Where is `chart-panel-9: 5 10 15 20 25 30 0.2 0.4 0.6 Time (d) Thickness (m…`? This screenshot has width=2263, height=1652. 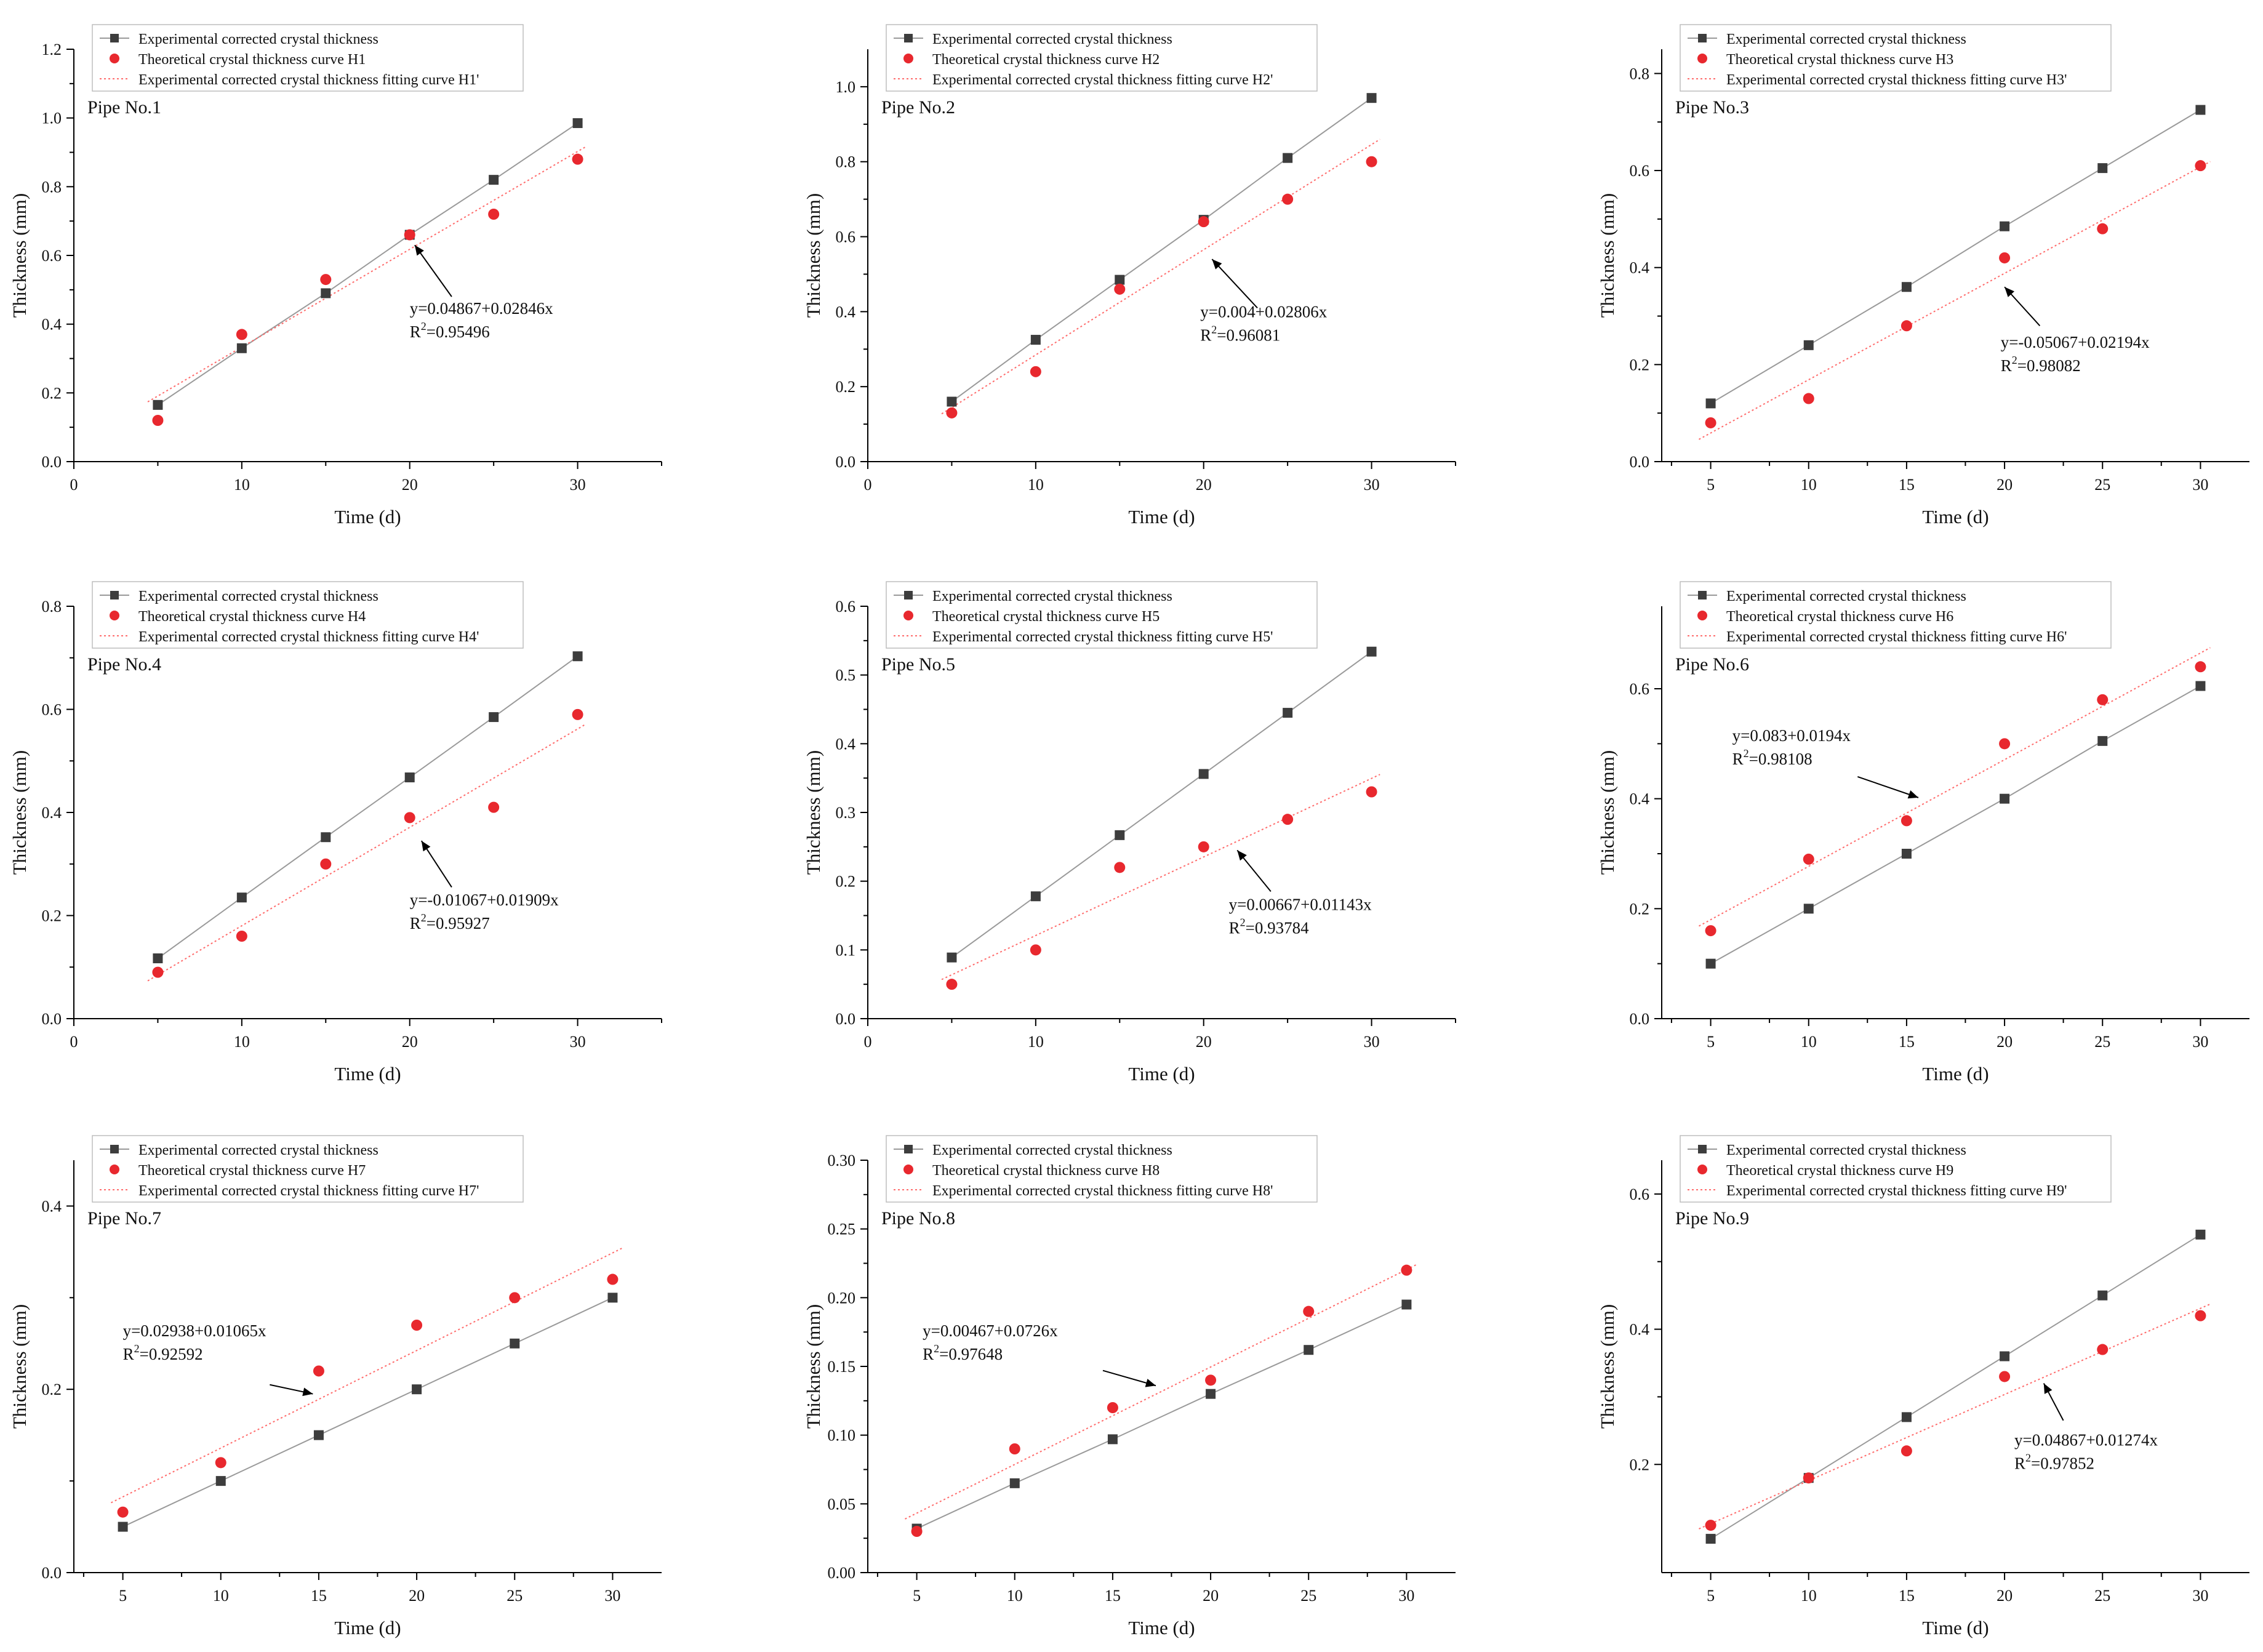
chart-panel-9: 5 10 15 20 25 30 0.2 0.4 0.6 Time (d) Thickness (m… is located at coordinates (1922, 1386).